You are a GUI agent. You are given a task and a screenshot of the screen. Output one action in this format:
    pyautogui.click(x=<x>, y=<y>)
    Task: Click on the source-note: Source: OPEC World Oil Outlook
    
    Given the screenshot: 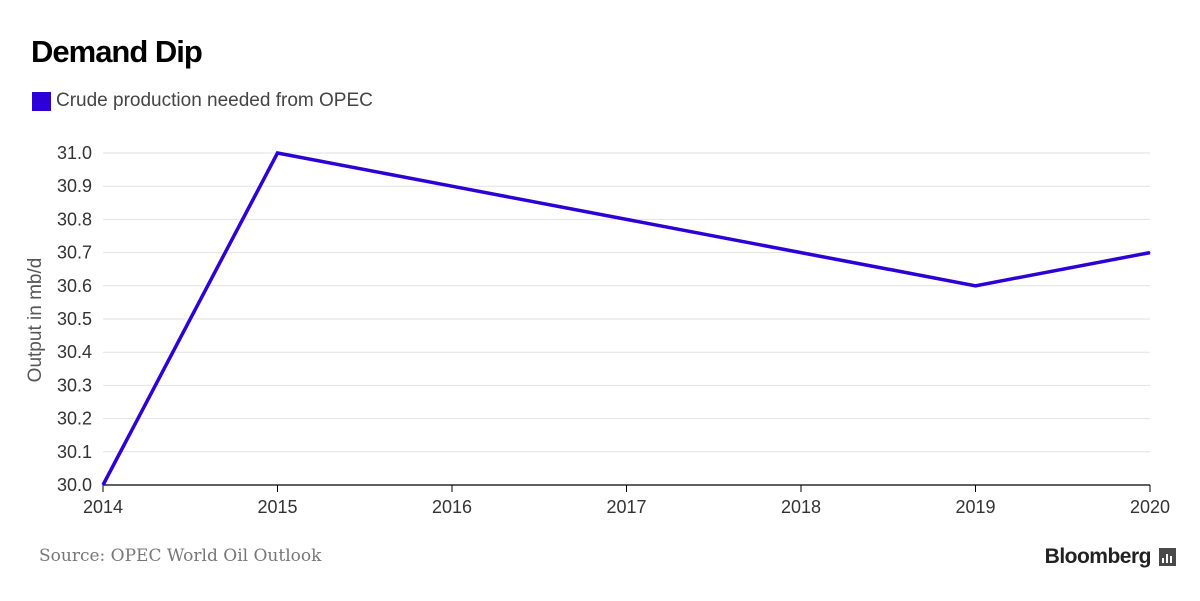 What is the action you would take?
    pyautogui.click(x=180, y=556)
    